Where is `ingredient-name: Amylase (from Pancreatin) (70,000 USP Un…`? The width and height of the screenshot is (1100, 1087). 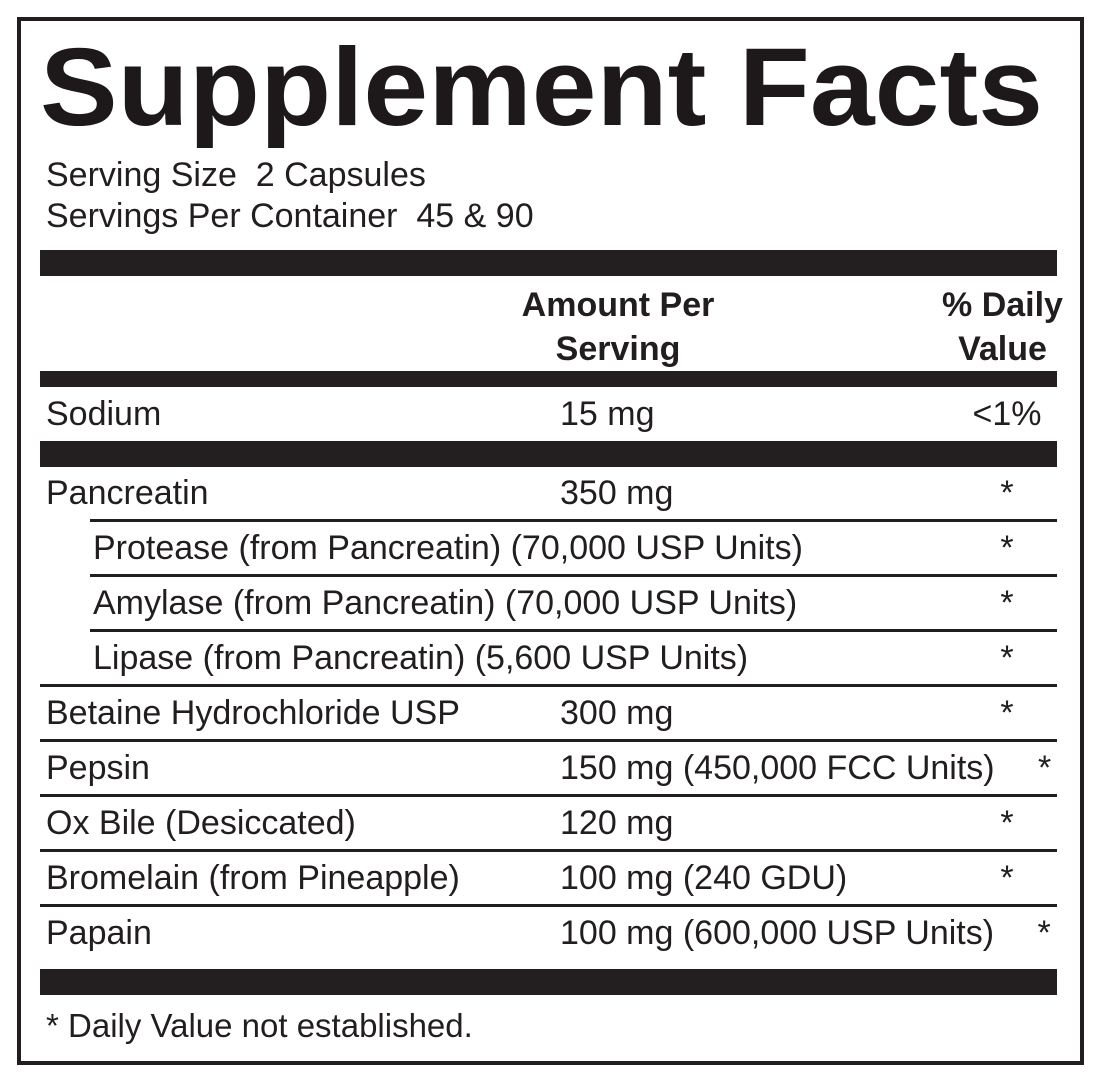 ingredient-name: Amylase (from Pancreatin) (70,000 USP Un… is located at coordinates (445, 602).